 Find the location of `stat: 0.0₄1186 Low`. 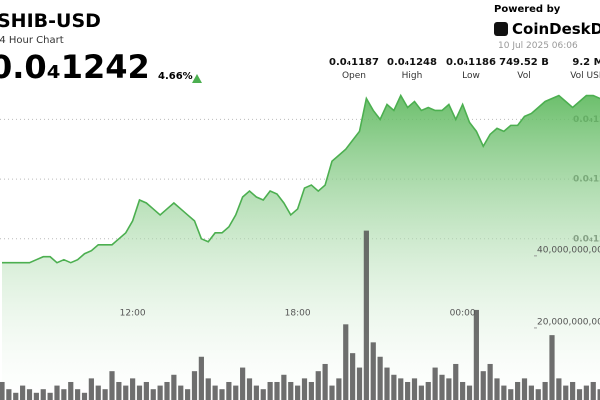

stat: 0.0₄1186 Low is located at coordinates (471, 69).